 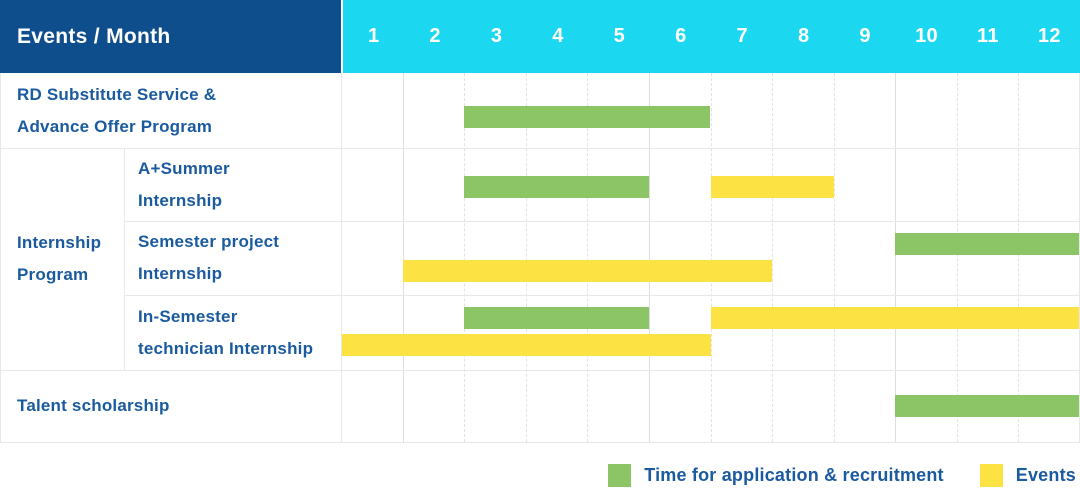 I want to click on table-bottom-border, so click(x=540, y=442).